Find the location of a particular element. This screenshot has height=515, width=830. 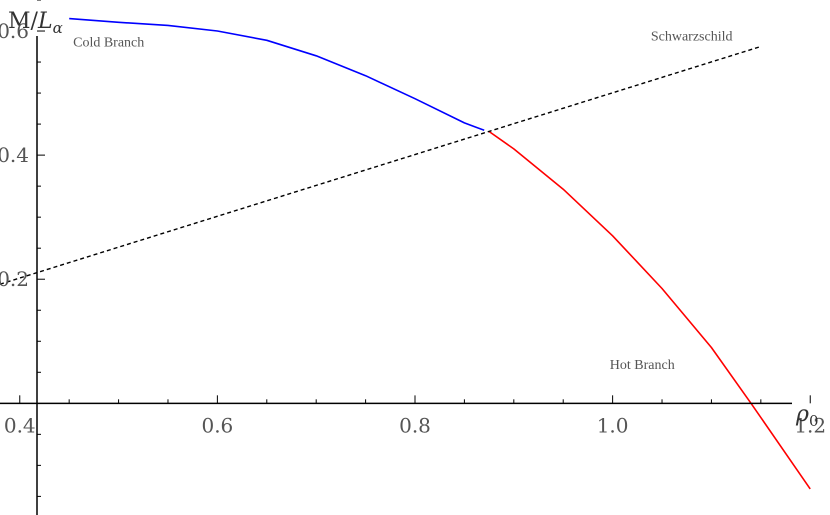

y-axis-label: M/Lα is located at coordinates (35, 23).